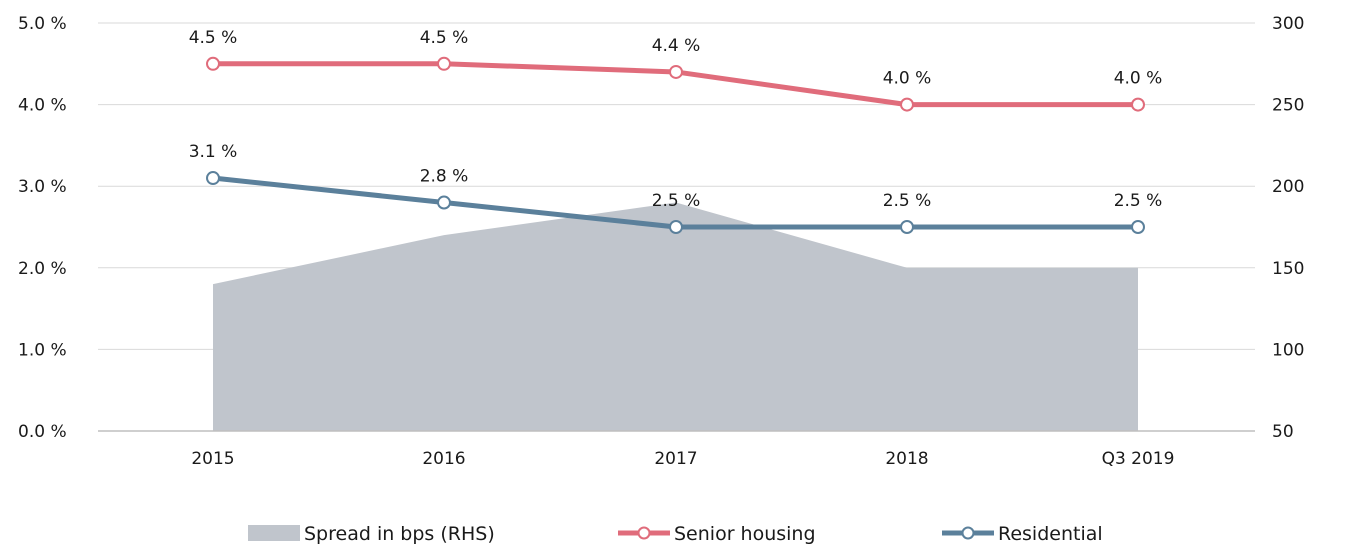 This screenshot has width=1350, height=560. What do you see at coordinates (745, 534) in the screenshot?
I see `legend-label: Senior housing` at bounding box center [745, 534].